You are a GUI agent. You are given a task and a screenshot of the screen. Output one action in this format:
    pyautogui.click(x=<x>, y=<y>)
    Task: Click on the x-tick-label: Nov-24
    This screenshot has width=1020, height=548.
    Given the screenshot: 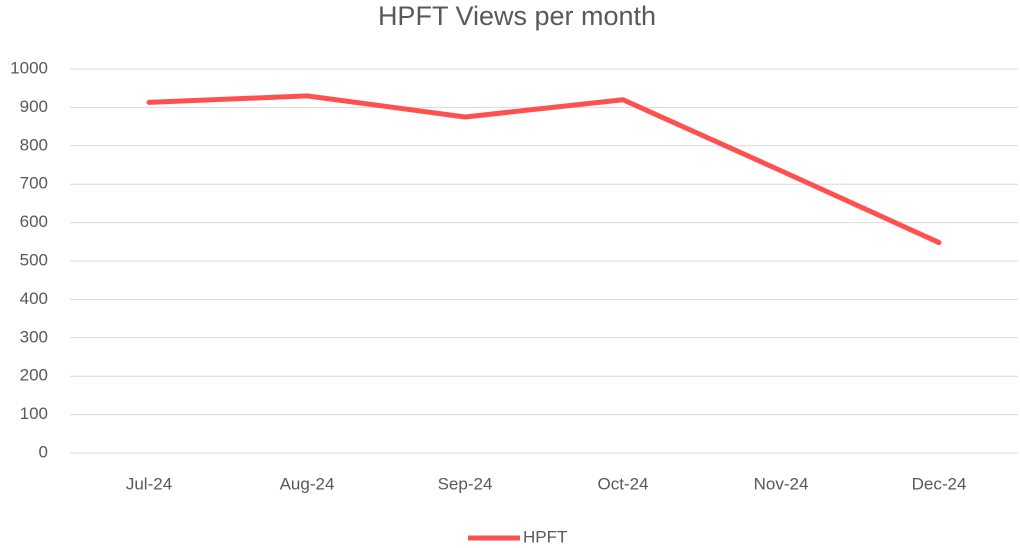 What is the action you would take?
    pyautogui.click(x=781, y=483)
    